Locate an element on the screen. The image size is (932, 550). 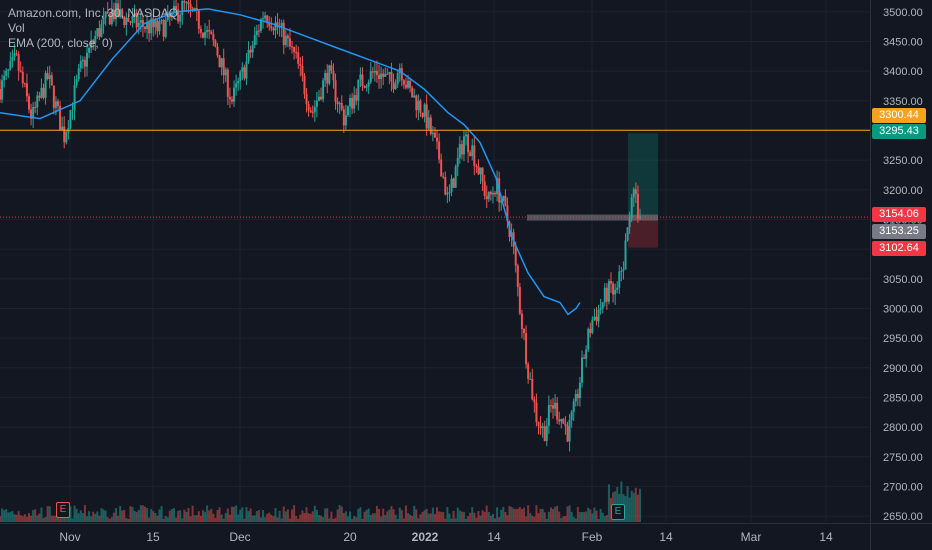
time-tick-label: Nov is located at coordinates (69, 537).